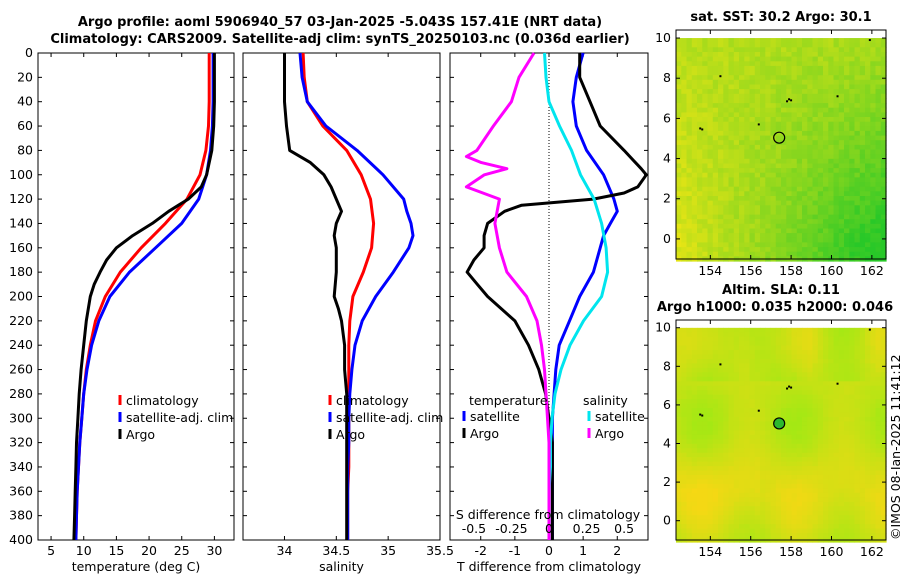  I want to click on legend-label-salinity: satellite-adj. clim, so click(389, 417).